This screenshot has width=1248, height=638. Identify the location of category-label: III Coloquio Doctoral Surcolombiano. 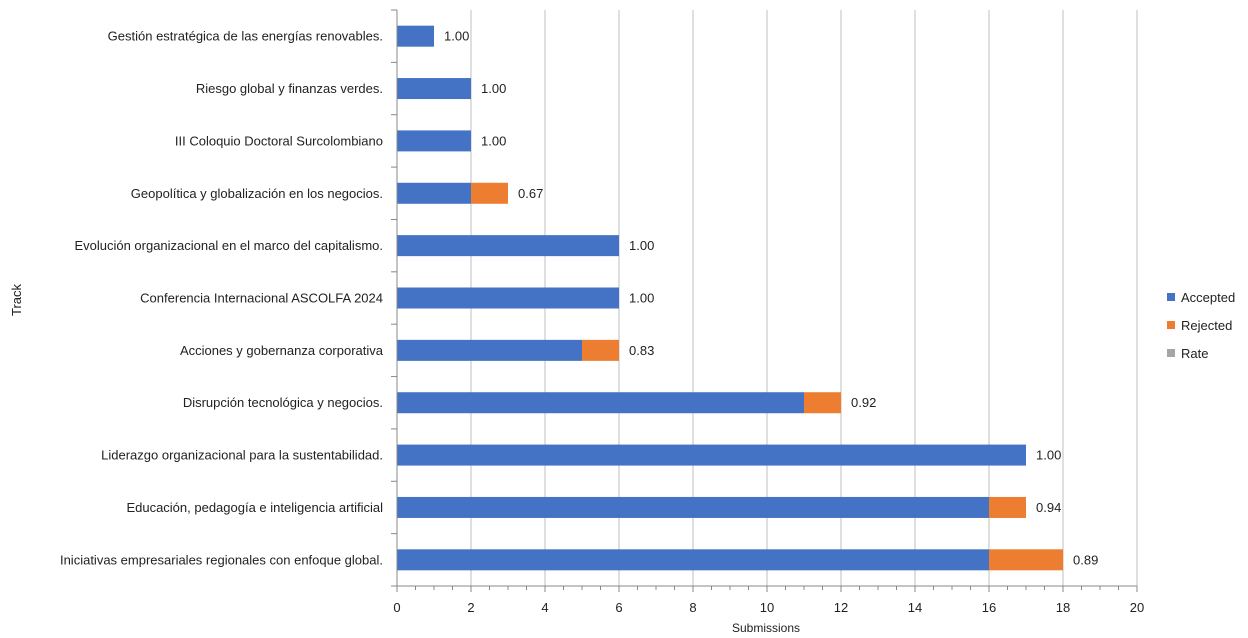
(279, 140).